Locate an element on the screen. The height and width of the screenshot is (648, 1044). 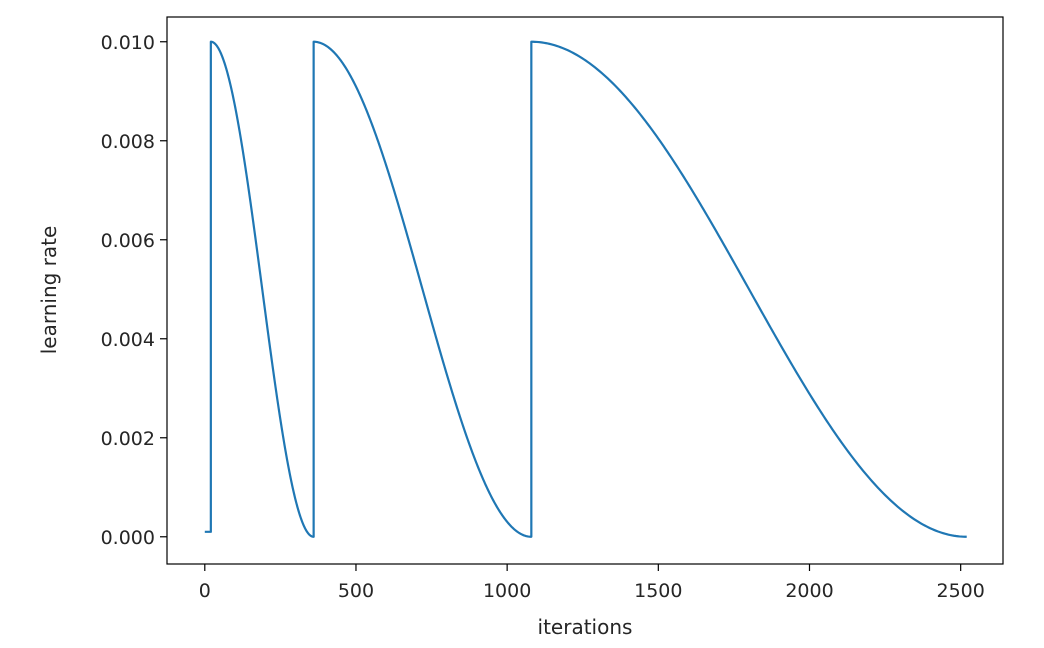
x-axis-ticks: 0 500 1000 1500 2000 2500 is located at coordinates (592, 583).